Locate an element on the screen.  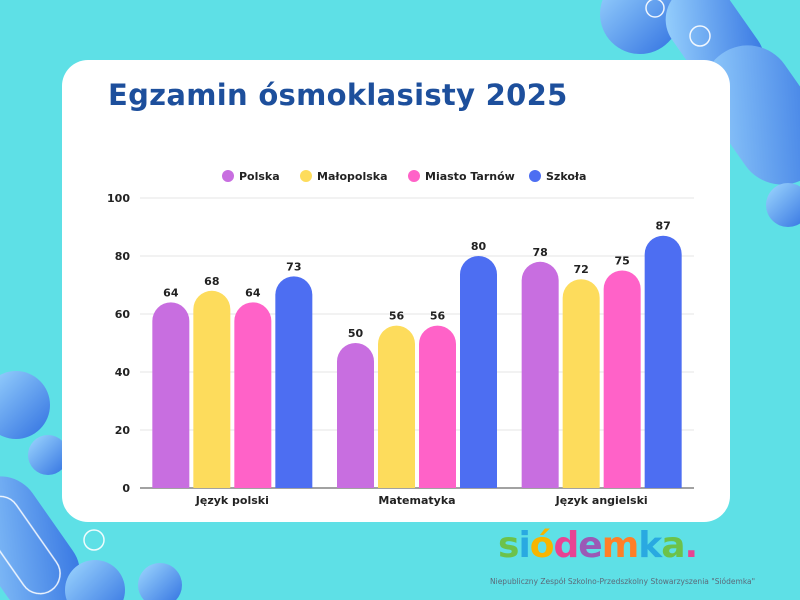
x-tick-label: Język polski is located at coordinates (232, 500).